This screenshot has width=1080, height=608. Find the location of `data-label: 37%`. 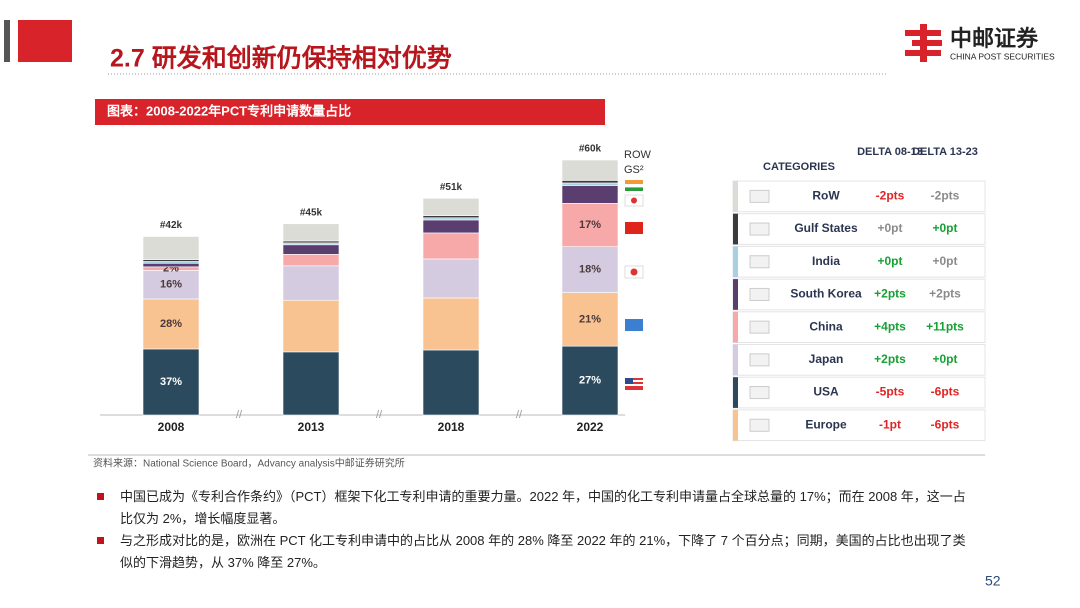

data-label: 37% is located at coordinates (171, 382).